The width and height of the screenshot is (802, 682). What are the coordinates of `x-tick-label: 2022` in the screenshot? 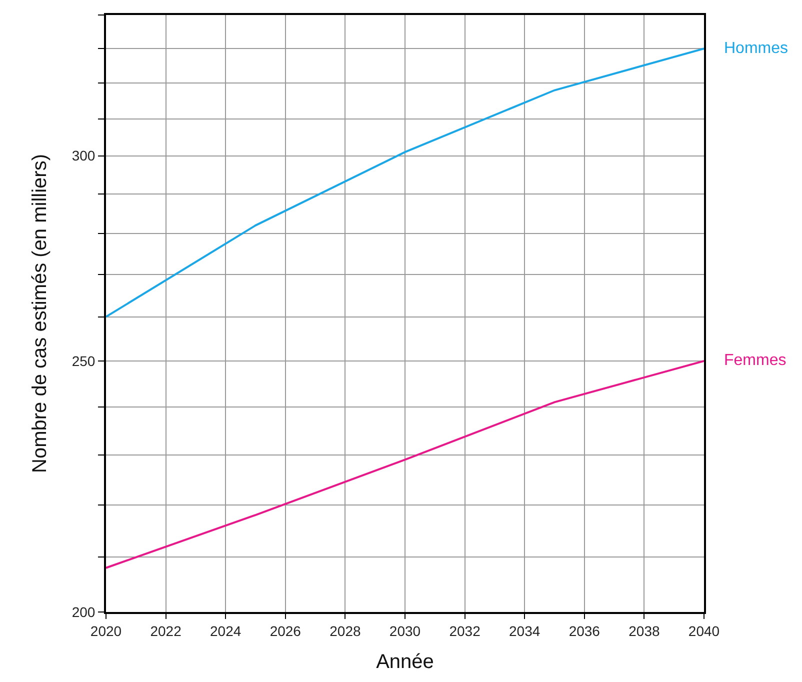 It's located at (166, 630).